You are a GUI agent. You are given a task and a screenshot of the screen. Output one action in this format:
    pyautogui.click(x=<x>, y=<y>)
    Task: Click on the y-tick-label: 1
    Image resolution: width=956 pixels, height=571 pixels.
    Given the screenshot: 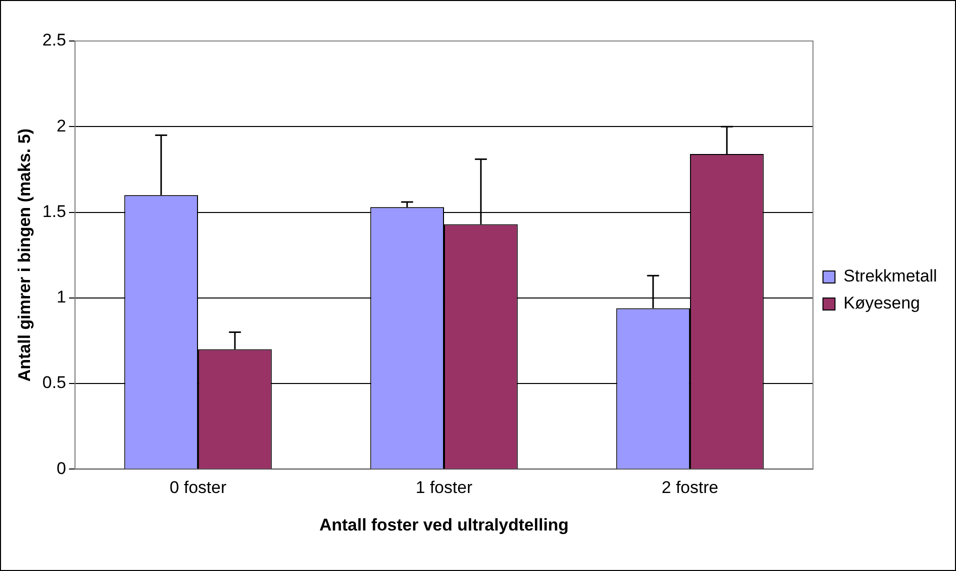 What is the action you would take?
    pyautogui.click(x=61, y=297)
    